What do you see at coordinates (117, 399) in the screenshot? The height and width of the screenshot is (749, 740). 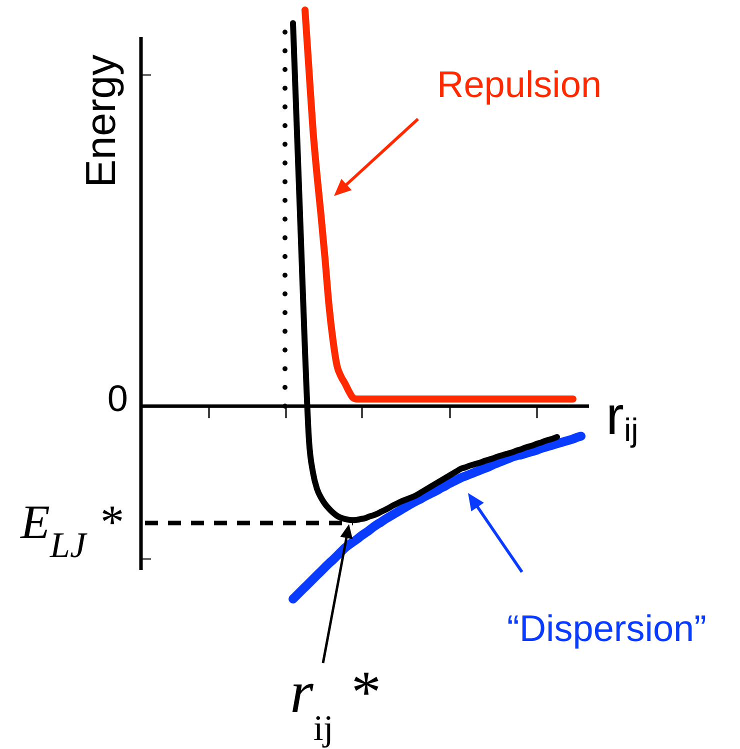 I see `text: 0` at bounding box center [117, 399].